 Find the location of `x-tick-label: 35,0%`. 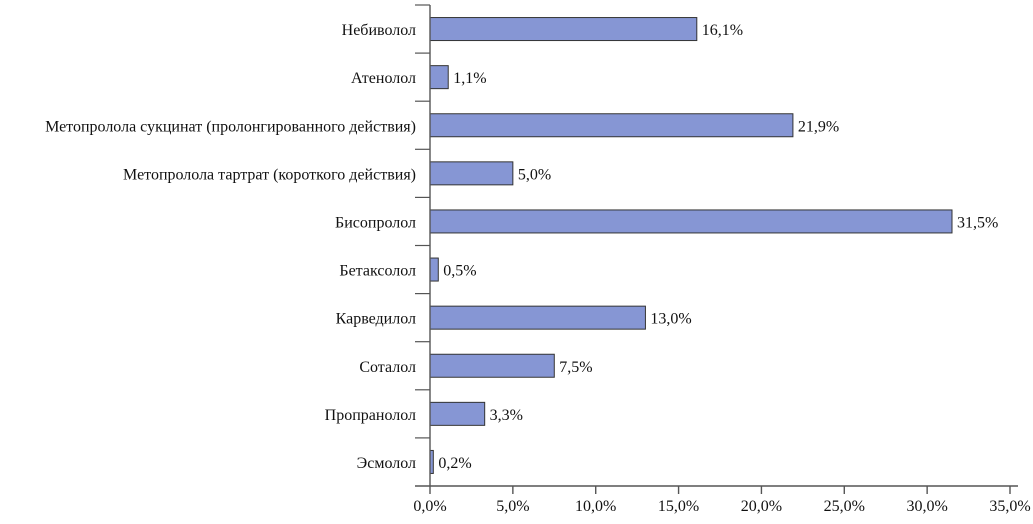

x-tick-label: 35,0% is located at coordinates (1009, 506).